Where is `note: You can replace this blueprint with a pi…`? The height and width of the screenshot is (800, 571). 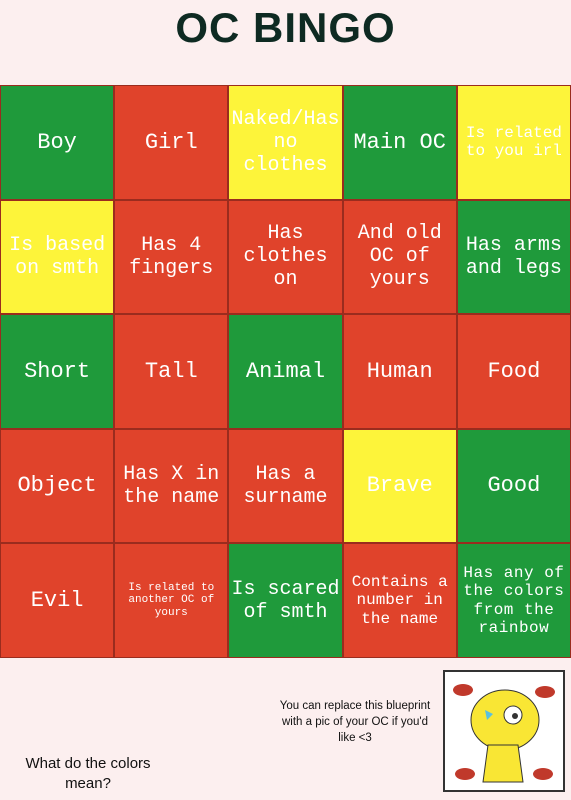
note: You can replace this blueprint with a pi… is located at coordinates (355, 722).